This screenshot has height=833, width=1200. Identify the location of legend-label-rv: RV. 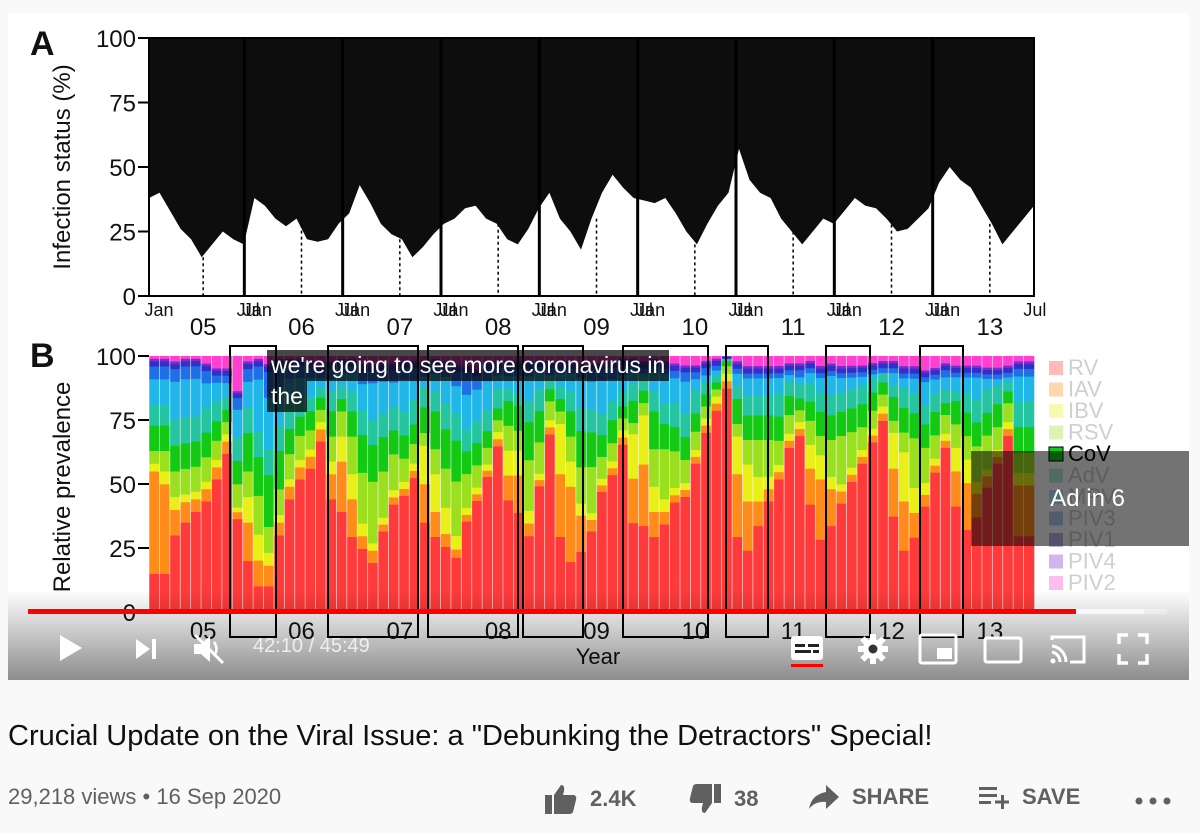
(1083, 367).